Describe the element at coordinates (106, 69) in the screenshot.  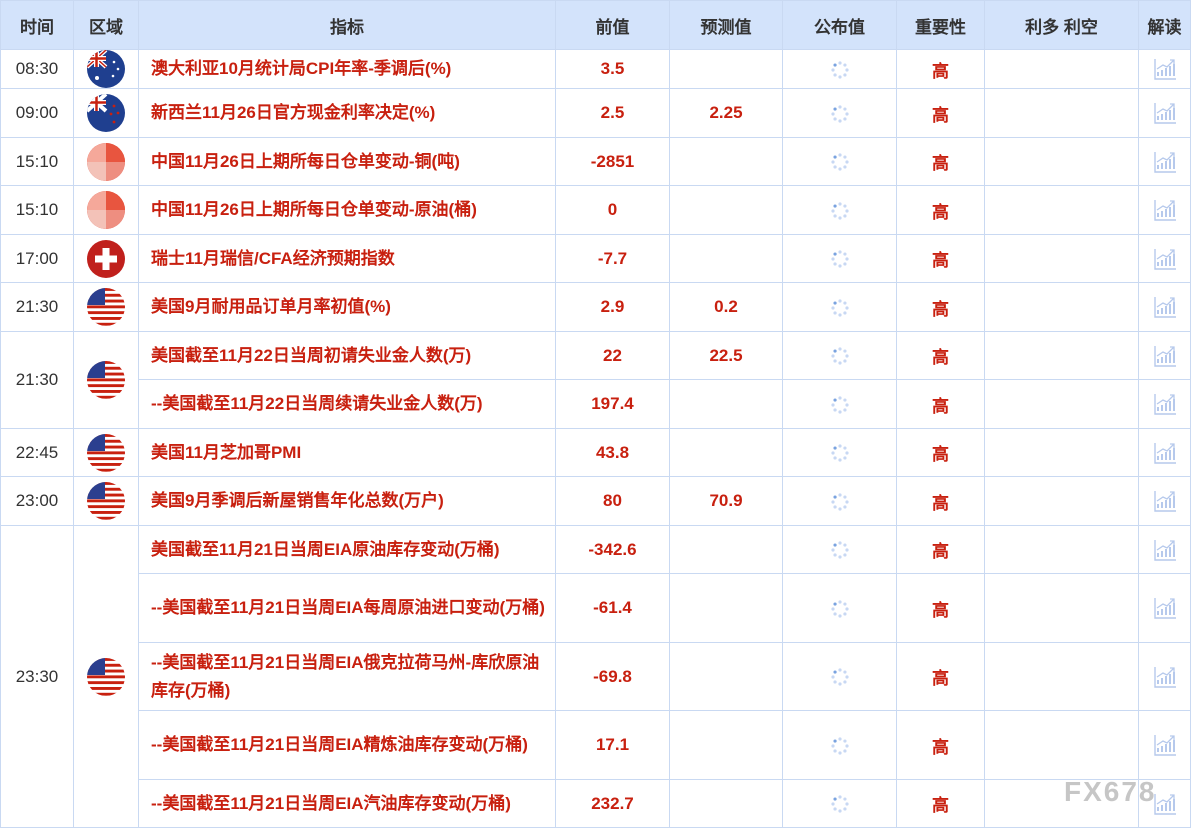
I see `australia-flag-icon` at that location.